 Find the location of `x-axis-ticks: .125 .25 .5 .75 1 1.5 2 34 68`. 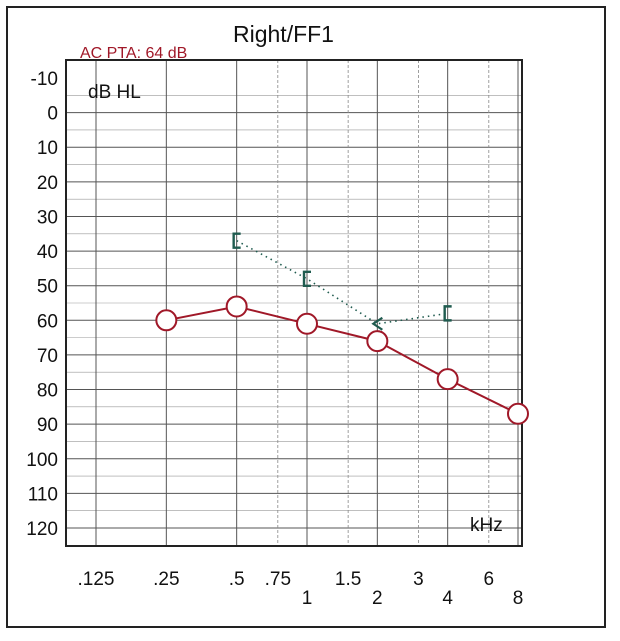

x-axis-ticks: .125 .25 .5 .75 1 1.5 2 34 68 is located at coordinates (301, 589).